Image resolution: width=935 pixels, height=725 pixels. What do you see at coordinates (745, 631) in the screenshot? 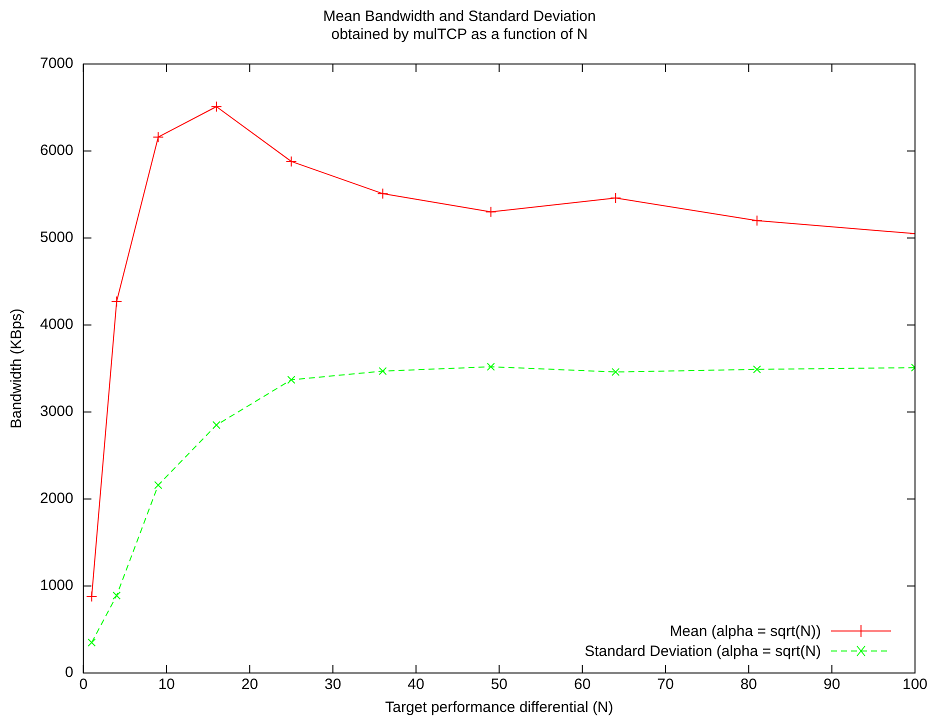
I see `legend-label: Mean (alpha = sqrt(N))` at bounding box center [745, 631].